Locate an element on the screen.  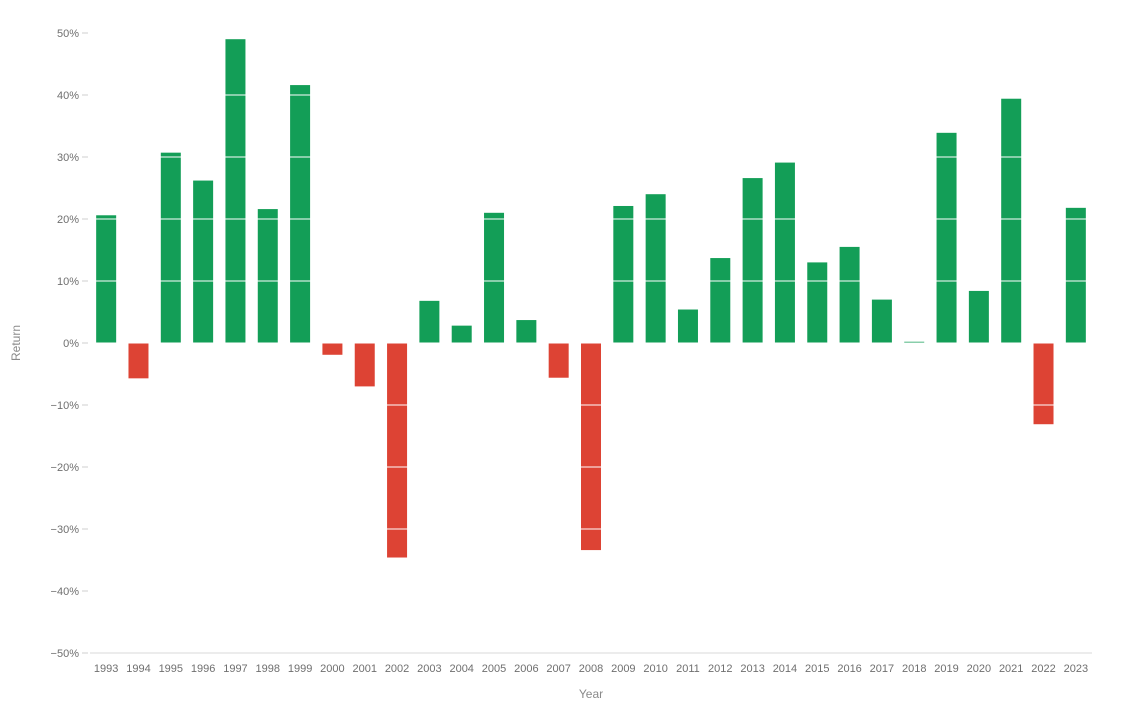
x-tick-label: 1993 is located at coordinates (106, 669).